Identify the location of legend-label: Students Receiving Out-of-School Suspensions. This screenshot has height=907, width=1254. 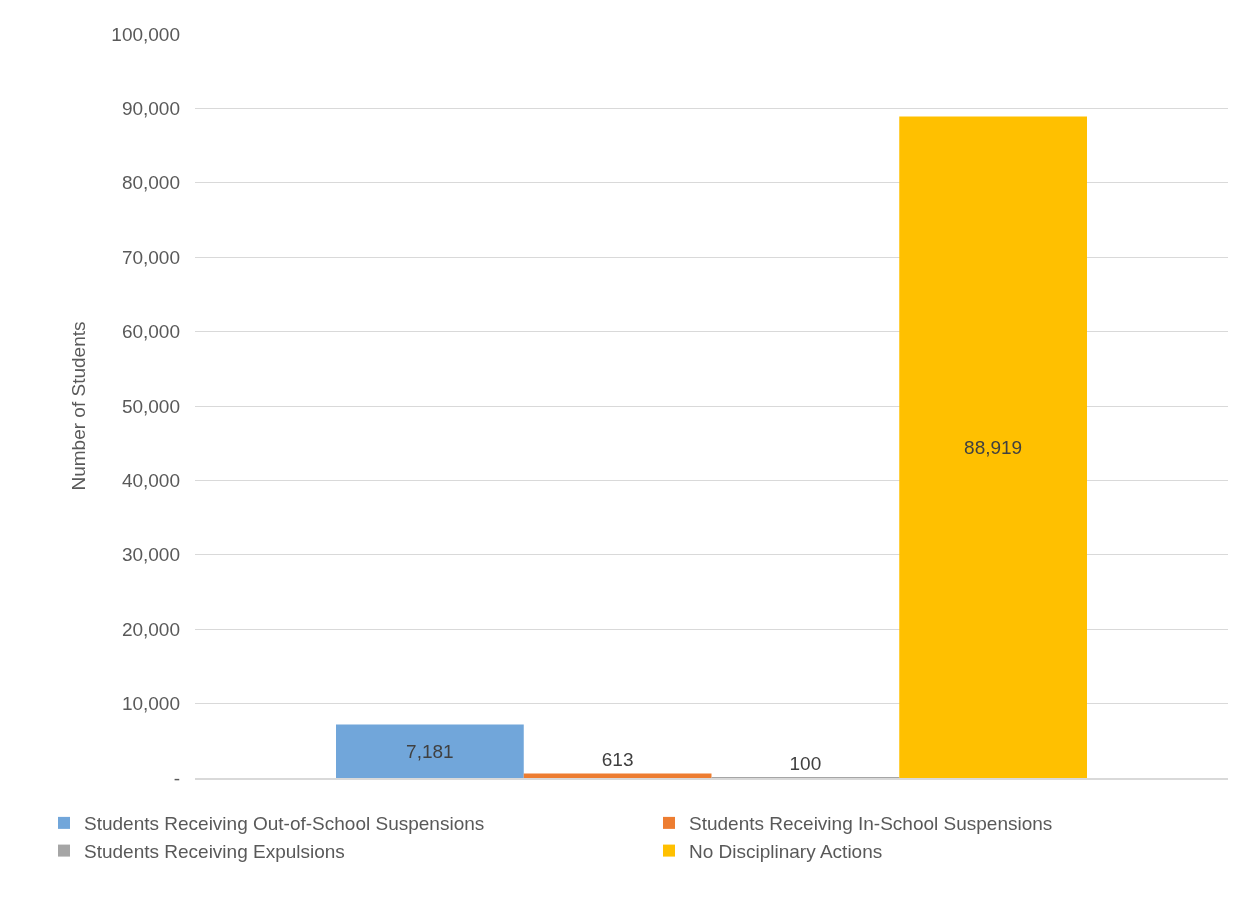
(284, 824).